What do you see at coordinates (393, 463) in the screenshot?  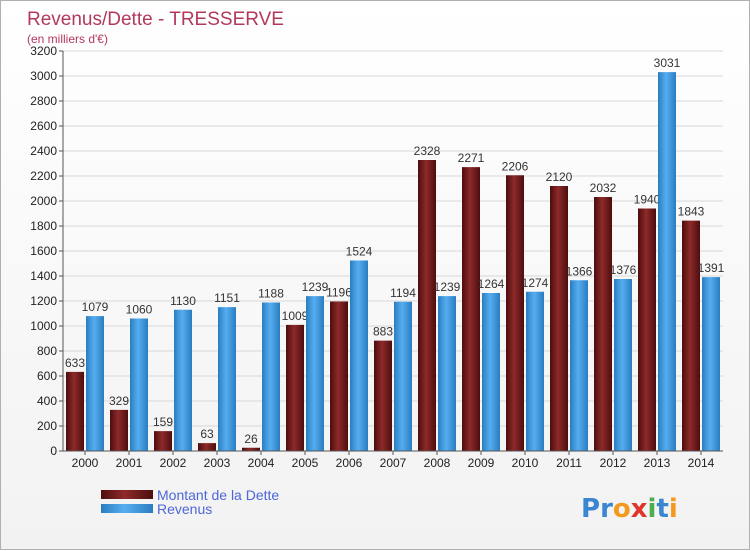 I see `x-tick-label: 2007` at bounding box center [393, 463].